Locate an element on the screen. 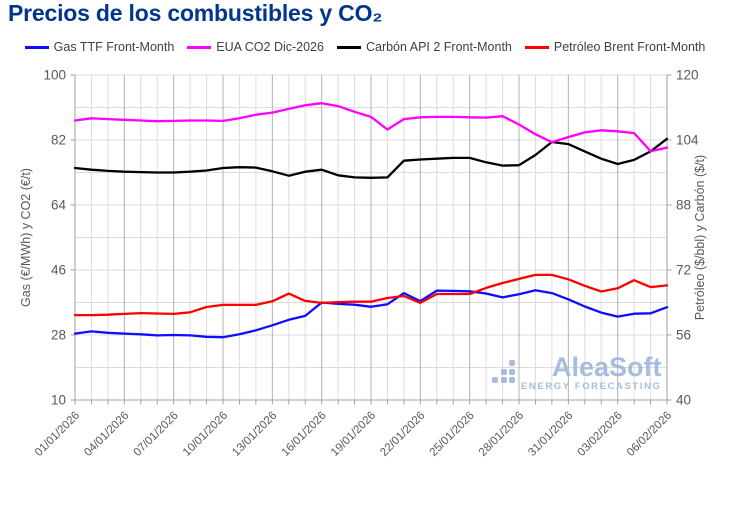  series-line-gas-ttf-front-month is located at coordinates (371, 314).